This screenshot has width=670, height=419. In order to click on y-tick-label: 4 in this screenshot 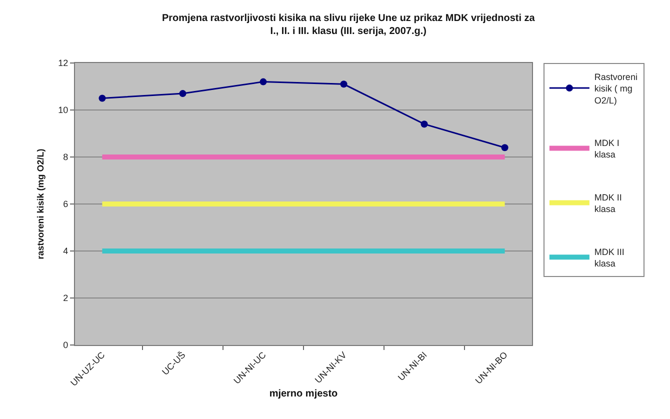, I will do `click(65, 251)`.